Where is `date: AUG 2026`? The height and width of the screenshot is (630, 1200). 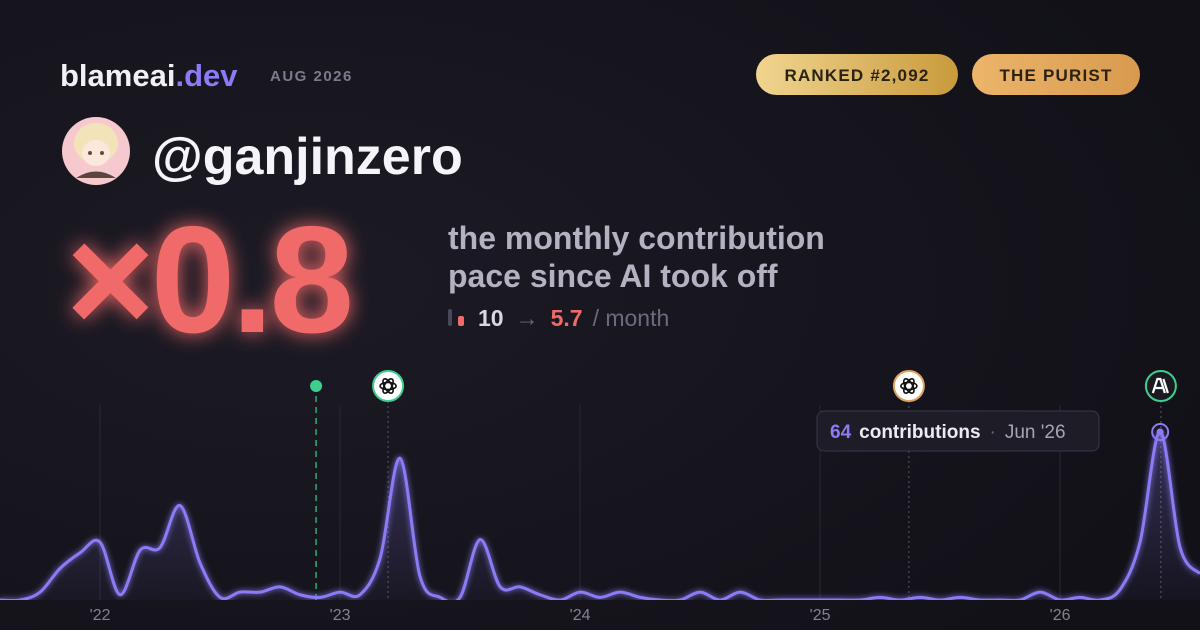
date: AUG 2026 is located at coordinates (311, 76).